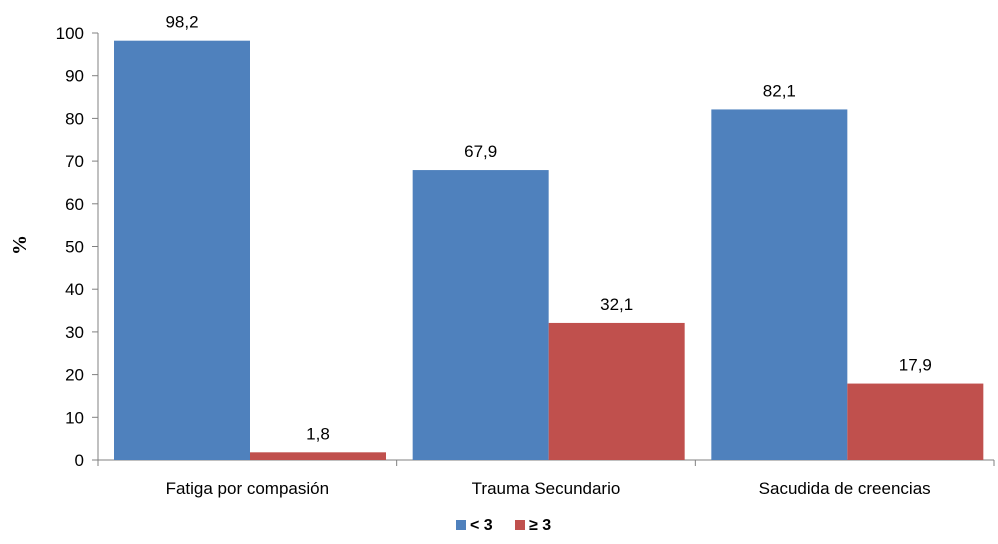 Image resolution: width=998 pixels, height=544 pixels. I want to click on data-label: 67,9, so click(480, 151).